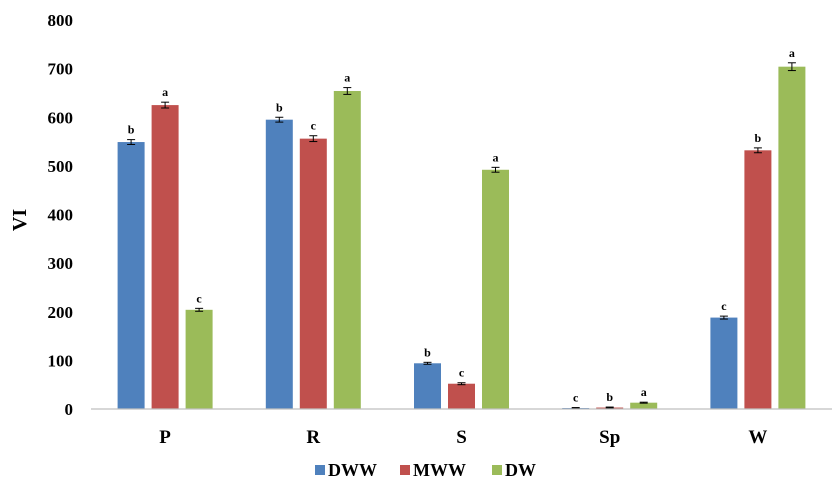 The height and width of the screenshot is (481, 835). What do you see at coordinates (576, 398) in the screenshot?
I see `significance-label-dww-sp: c` at bounding box center [576, 398].